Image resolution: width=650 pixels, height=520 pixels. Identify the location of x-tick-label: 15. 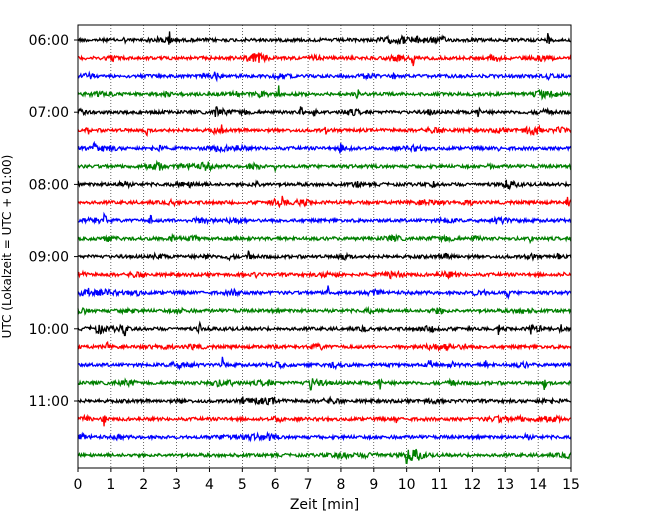
(571, 485).